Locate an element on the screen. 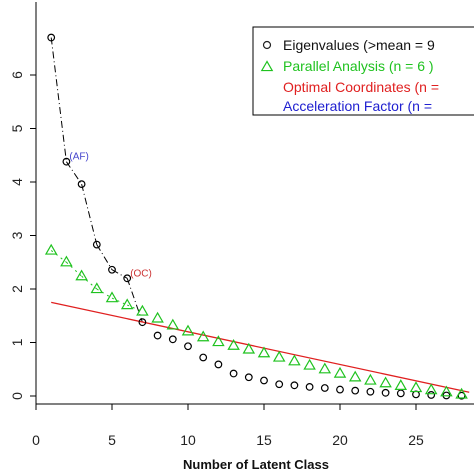 This screenshot has width=474, height=474. y-tick-label: 3 is located at coordinates (17, 235).